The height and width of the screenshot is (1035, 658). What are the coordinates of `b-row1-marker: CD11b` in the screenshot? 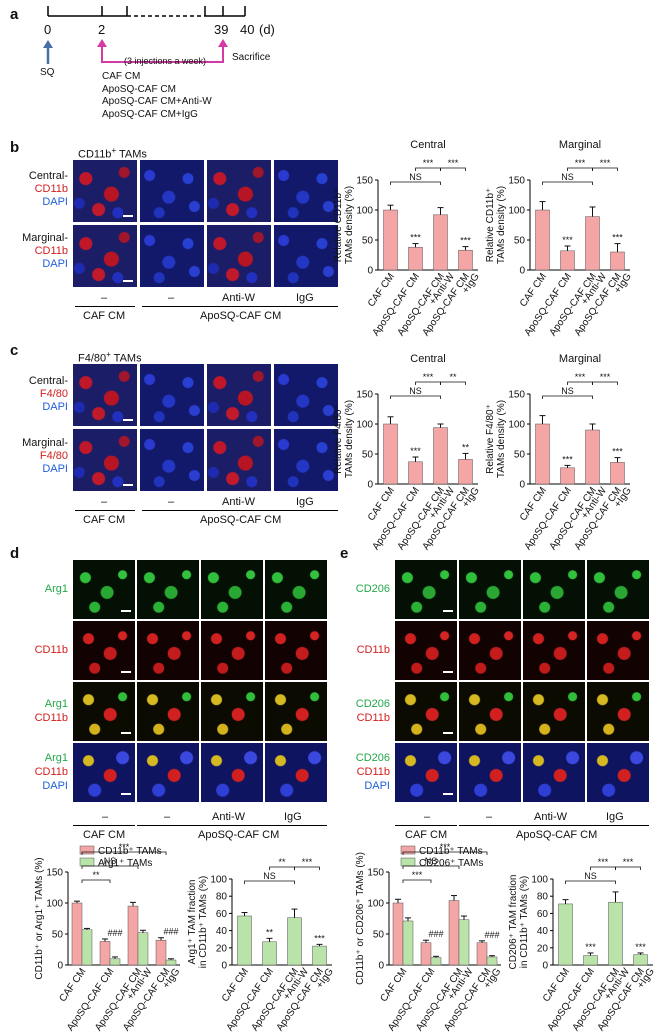 It's located at (51, 189).